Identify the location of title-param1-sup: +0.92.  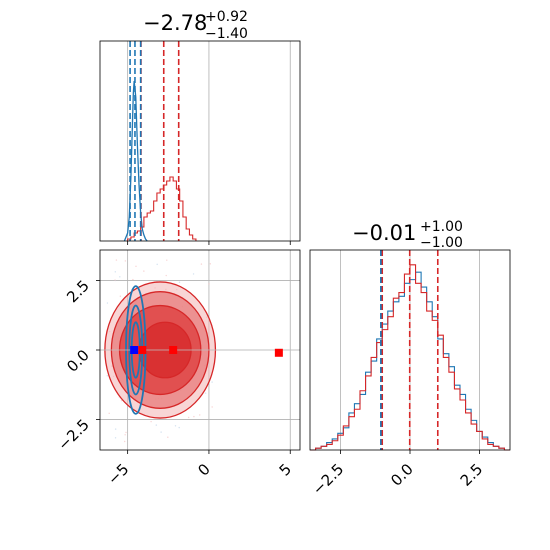
(226, 17).